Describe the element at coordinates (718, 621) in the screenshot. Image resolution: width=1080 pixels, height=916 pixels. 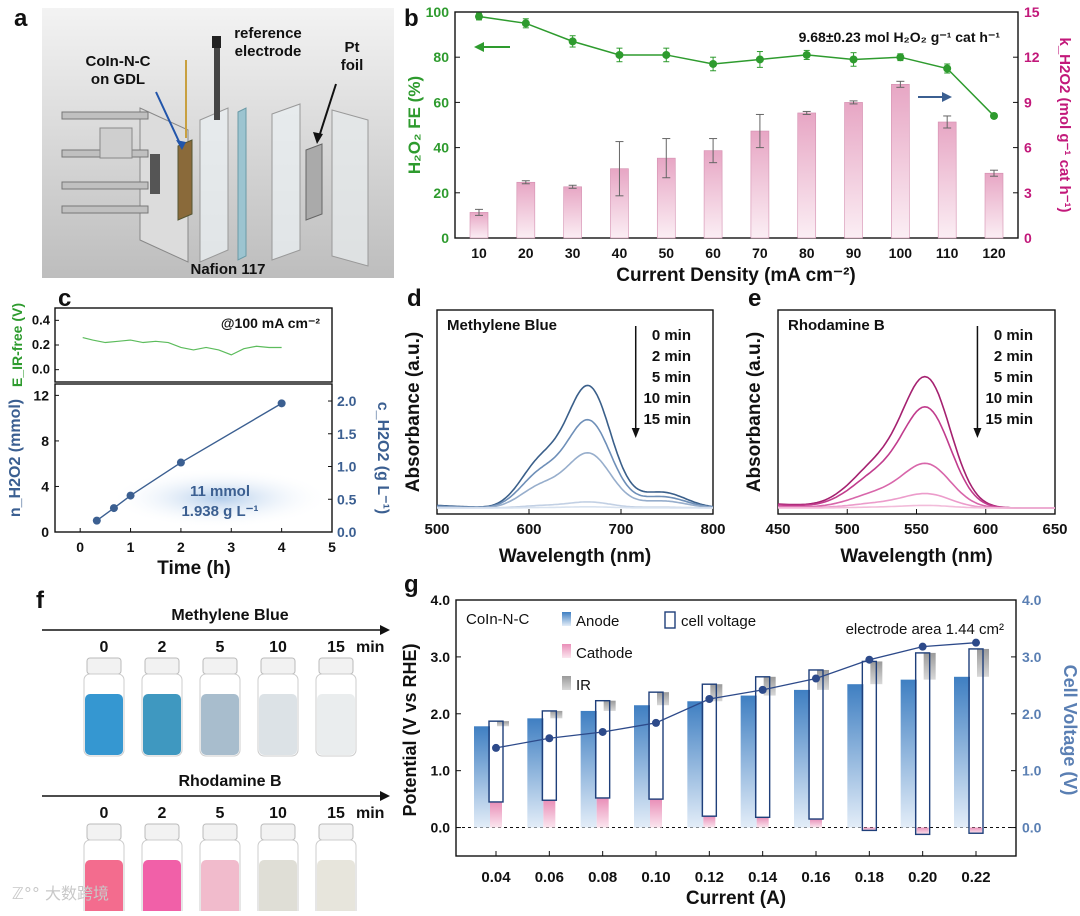
I see `legend-cell-voltage: cell voltage` at that location.